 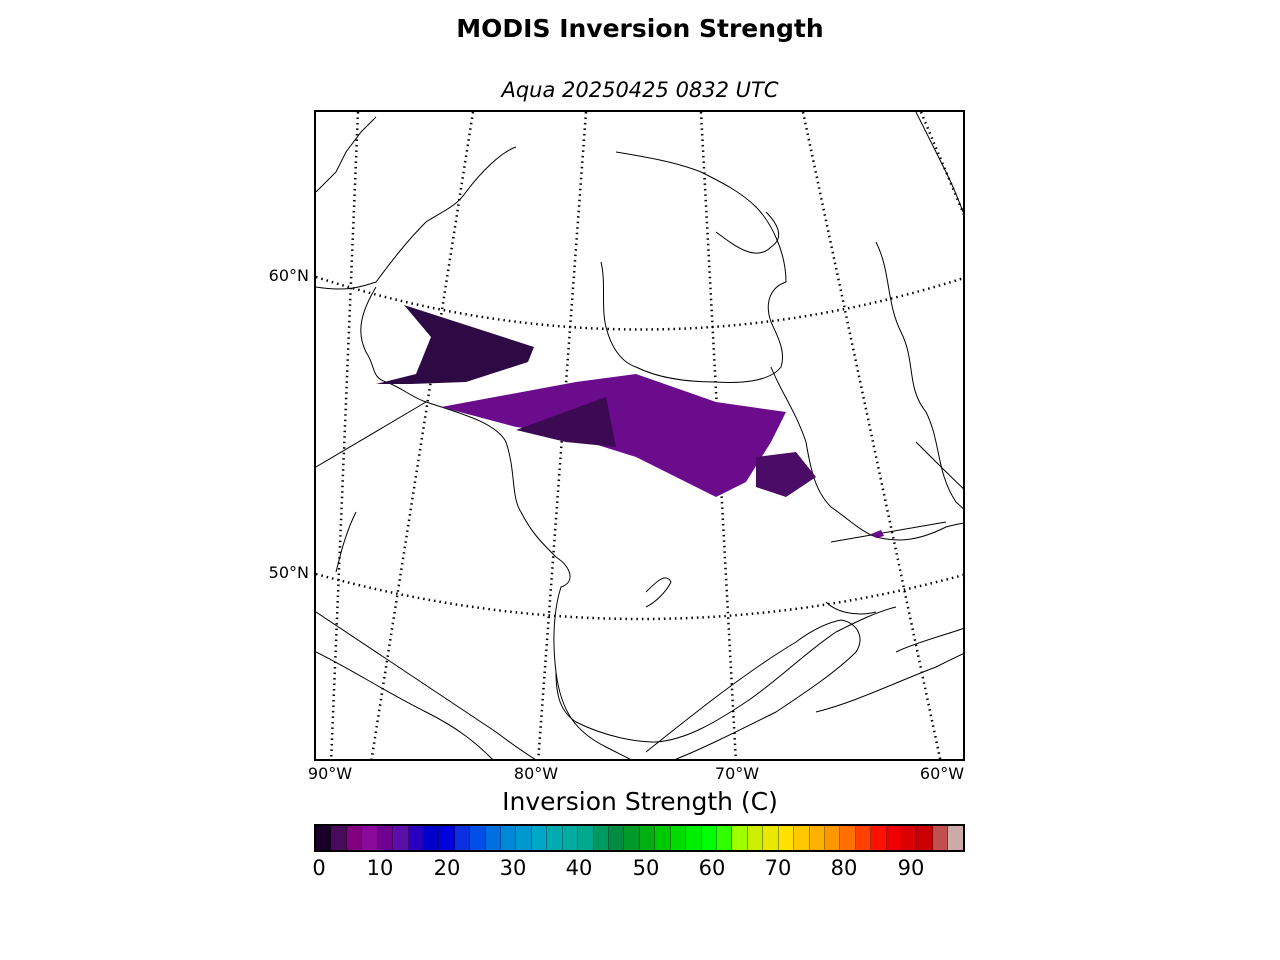 What do you see at coordinates (942, 773) in the screenshot?
I see `lon-label-60w: 60°W` at bounding box center [942, 773].